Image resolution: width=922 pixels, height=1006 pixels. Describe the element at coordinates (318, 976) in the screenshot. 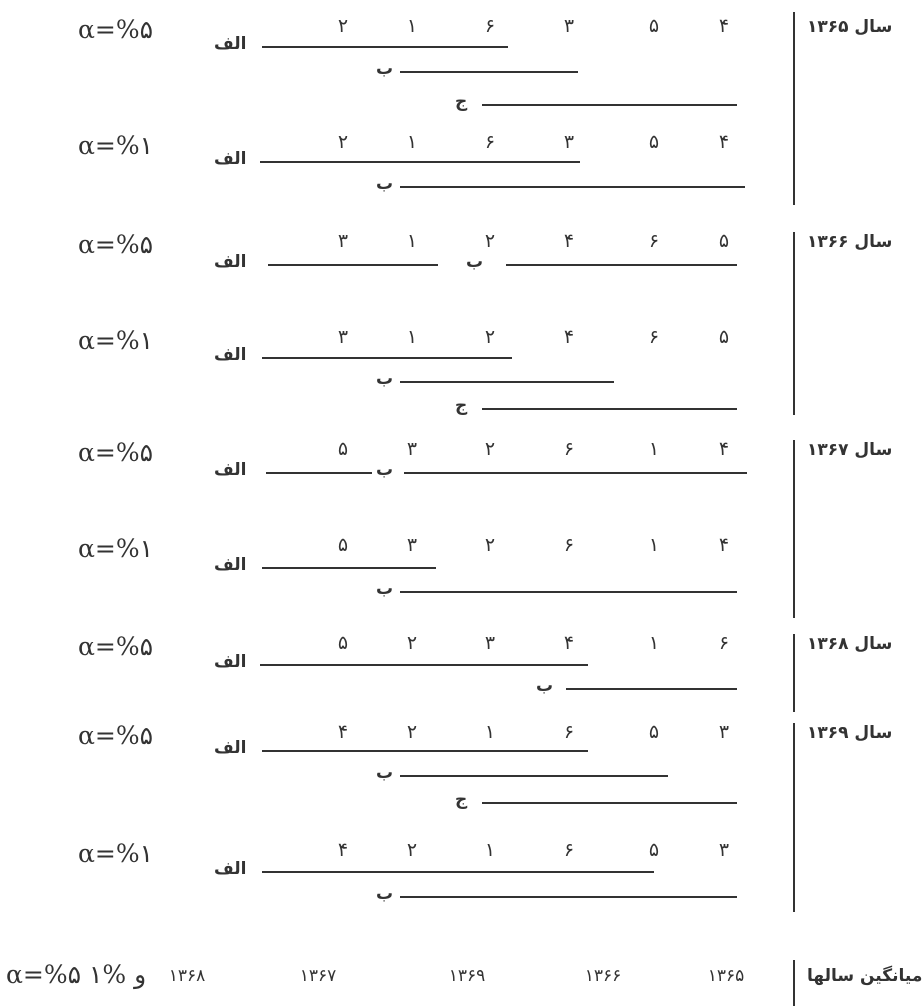

I see `footer-year: ۱۳۶۷` at that location.